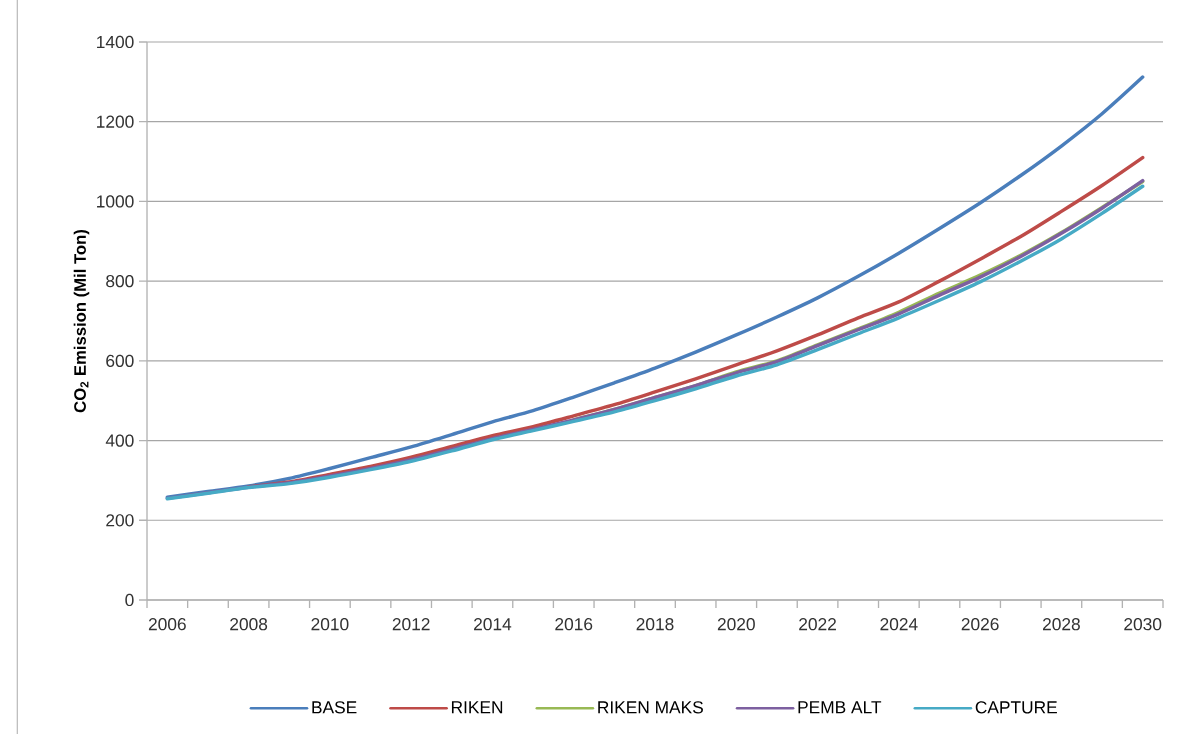 The width and height of the screenshot is (1185, 734). I want to click on y-tick-label: 600, so click(120, 360).